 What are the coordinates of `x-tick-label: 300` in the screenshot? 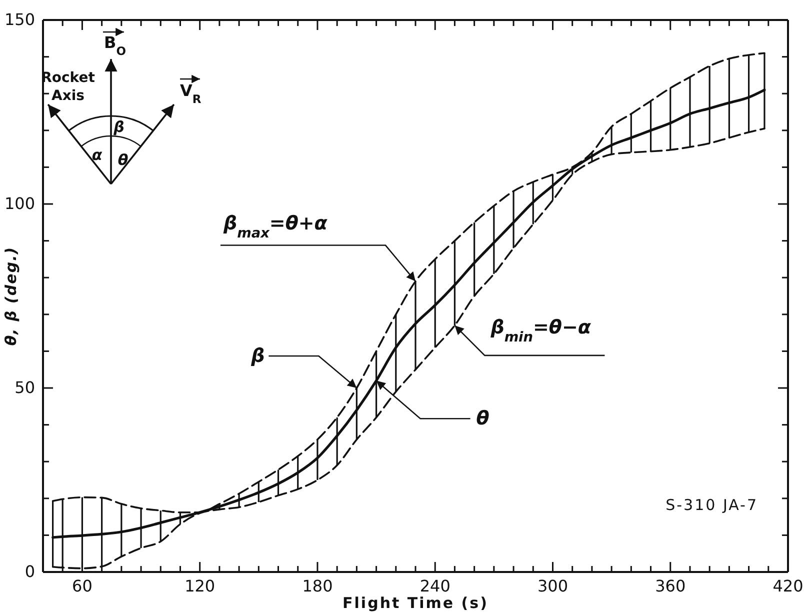 It's located at (552, 586).